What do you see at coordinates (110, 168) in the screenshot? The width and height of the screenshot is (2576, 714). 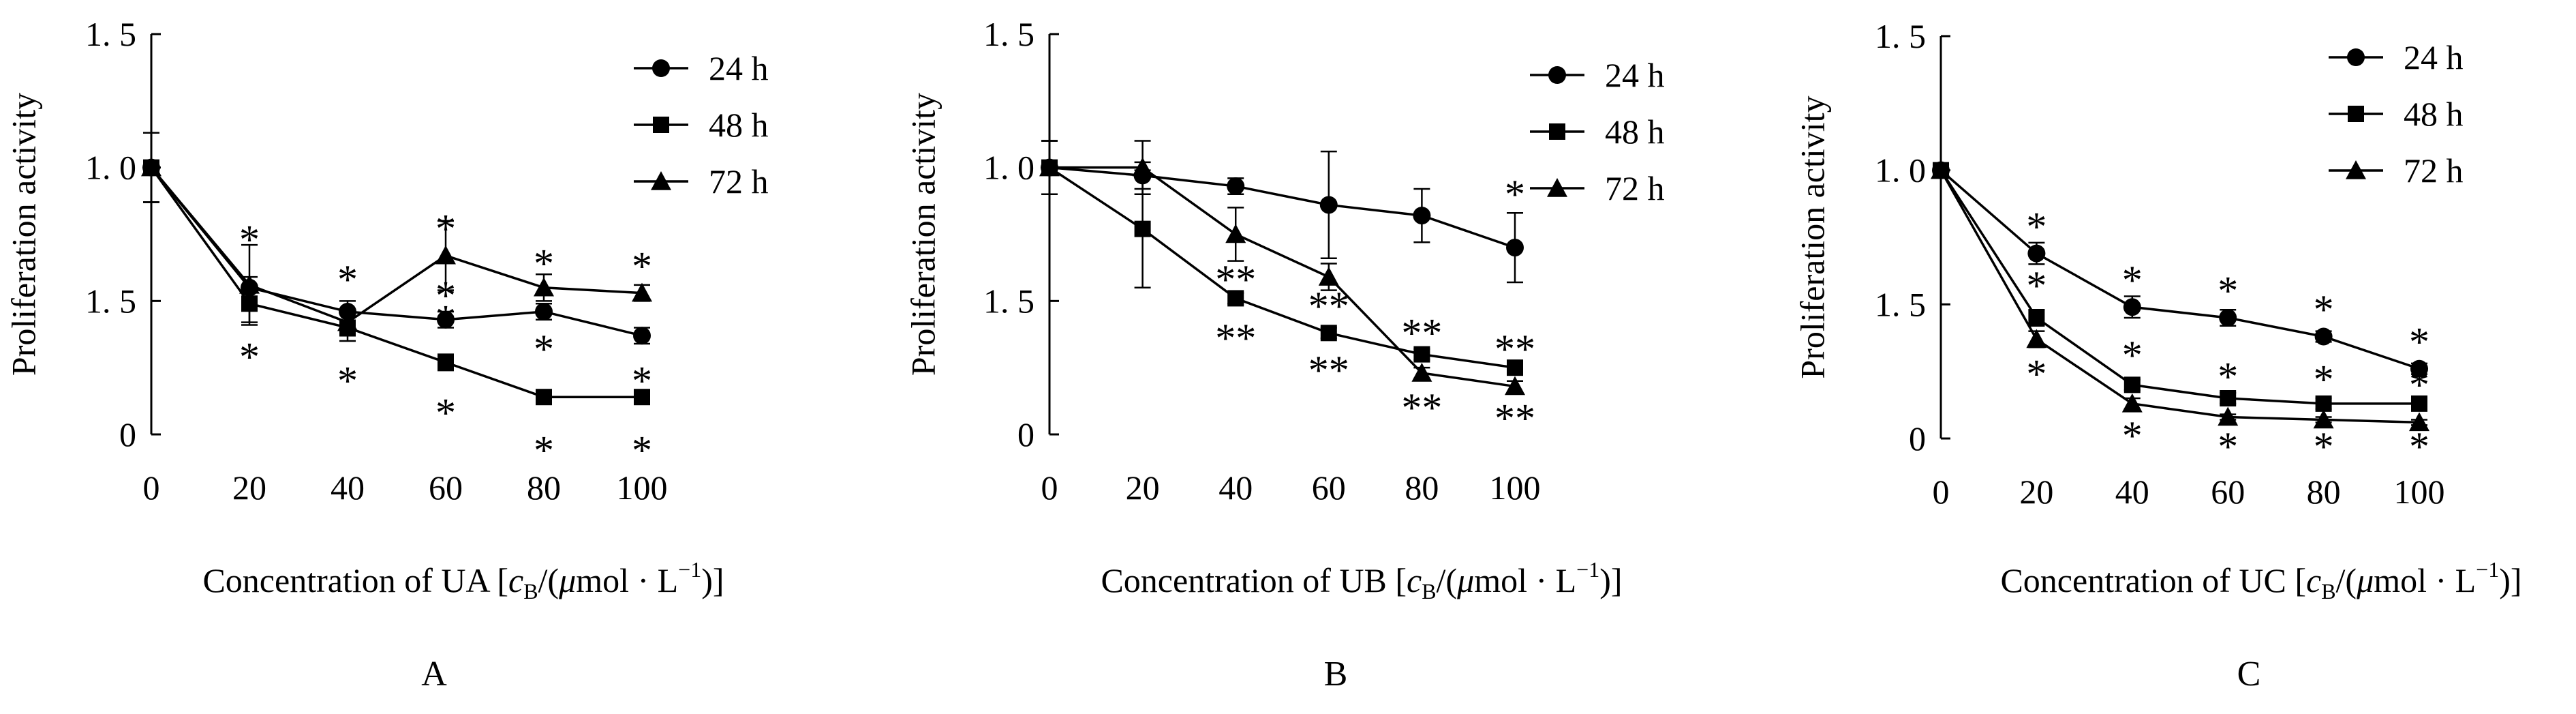 I see `y-tick-label: 1. 0` at bounding box center [110, 168].